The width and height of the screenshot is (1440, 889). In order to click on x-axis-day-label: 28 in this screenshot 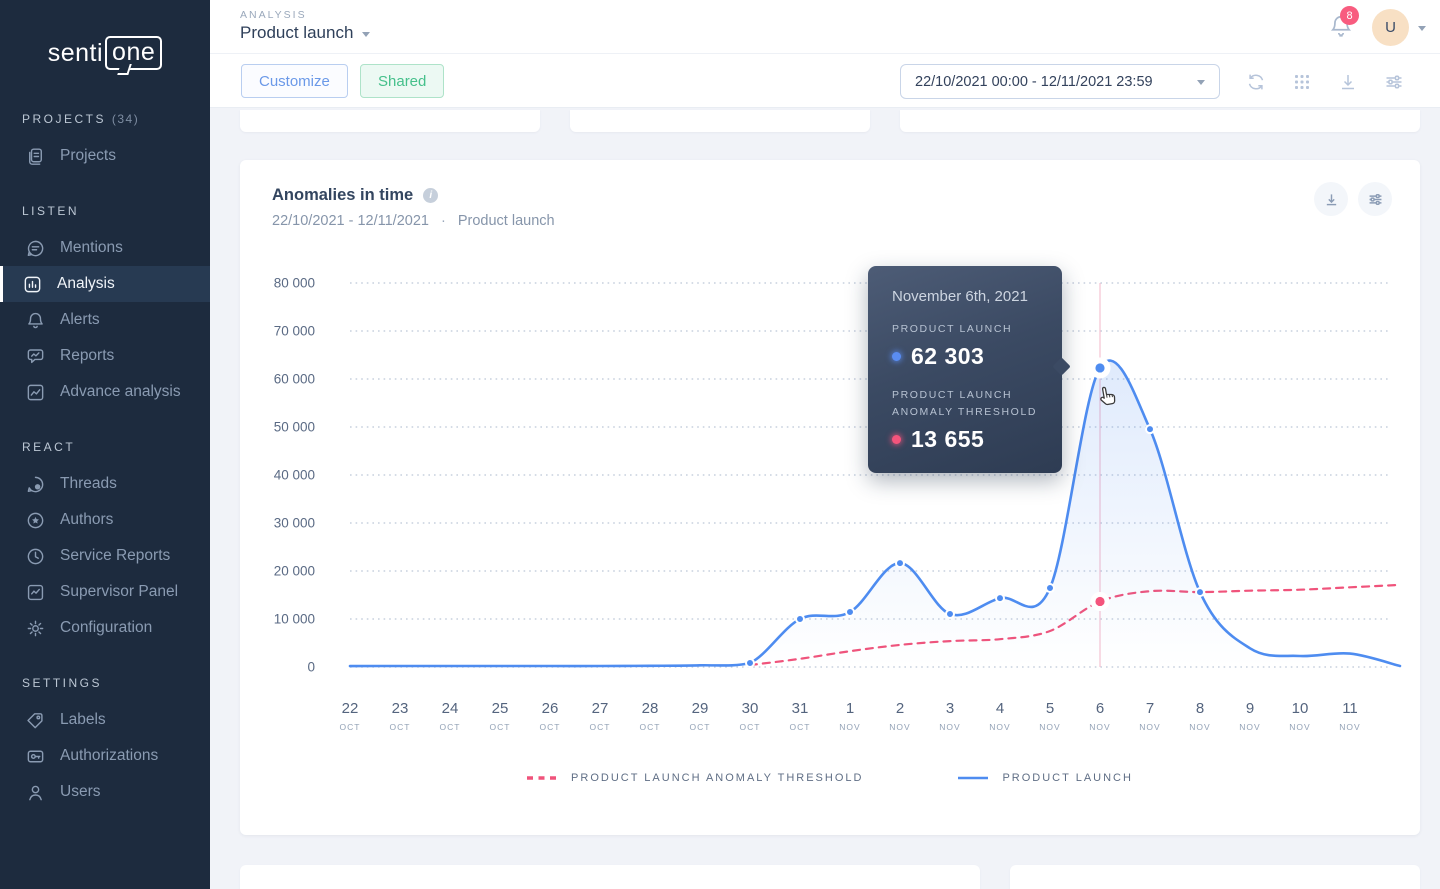, I will do `click(650, 708)`.